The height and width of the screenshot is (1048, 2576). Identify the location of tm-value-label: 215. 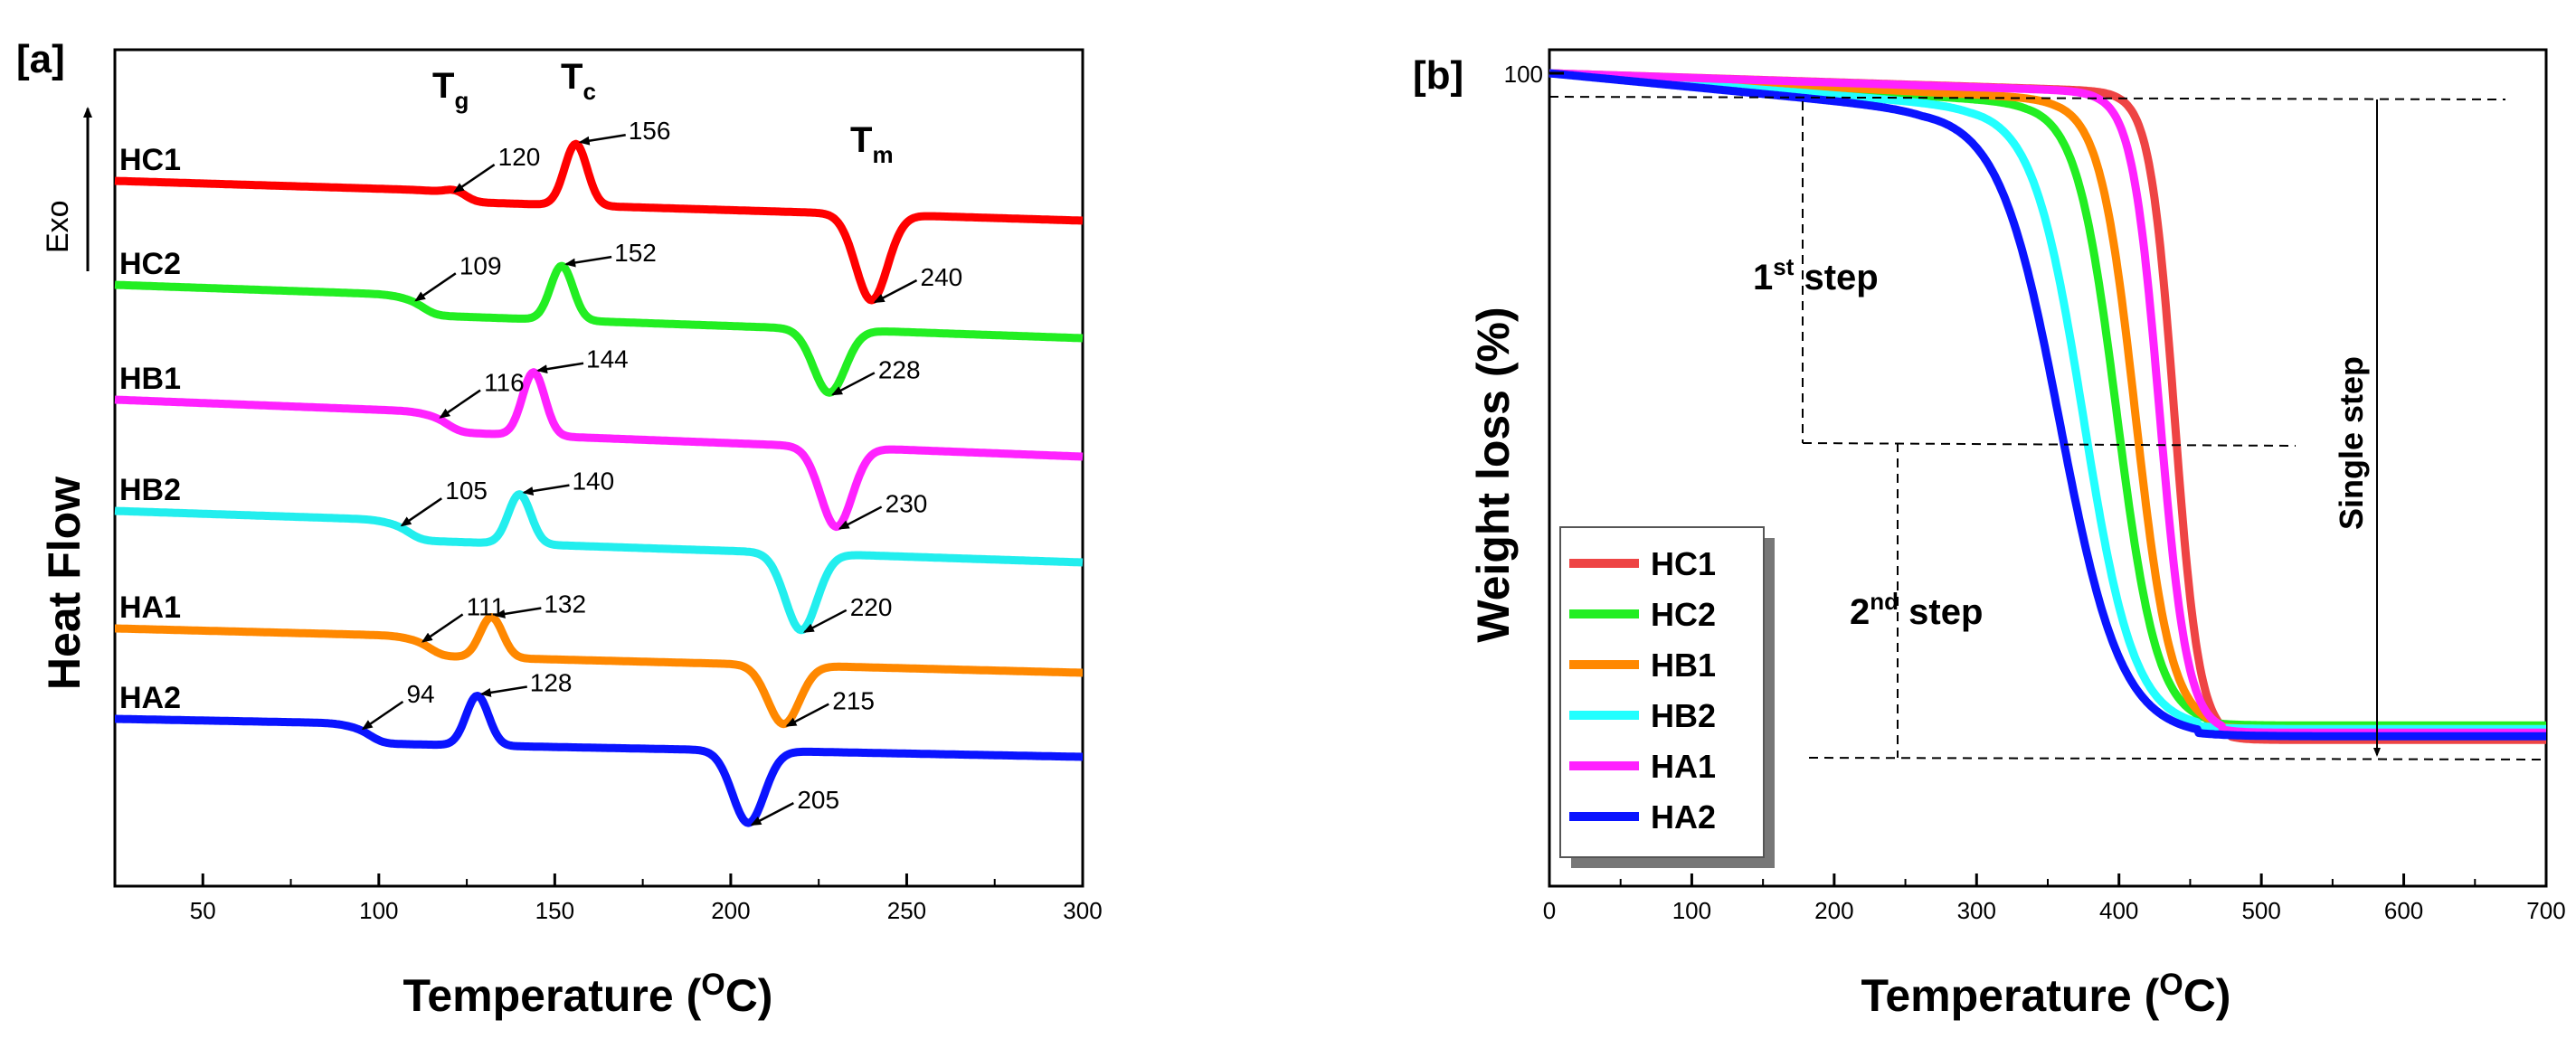
(854, 701).